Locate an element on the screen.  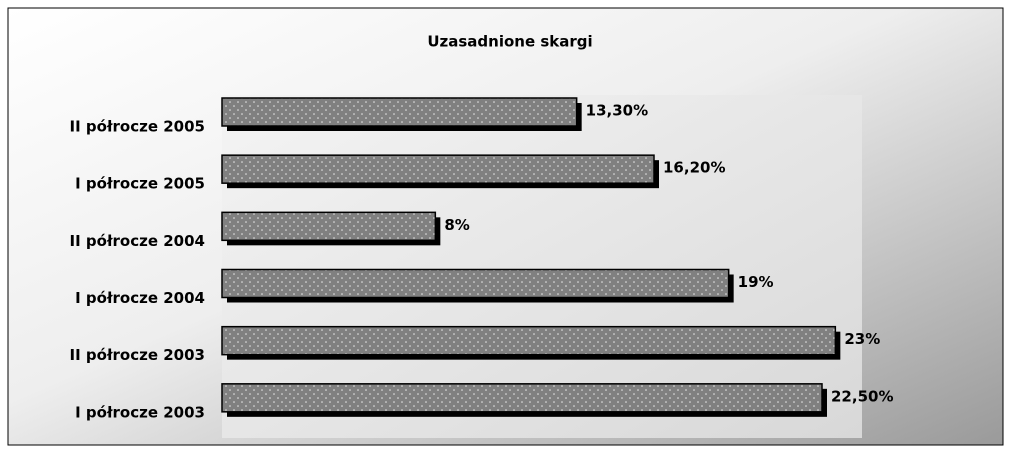
value-label: 13,30% is located at coordinates (617, 111).